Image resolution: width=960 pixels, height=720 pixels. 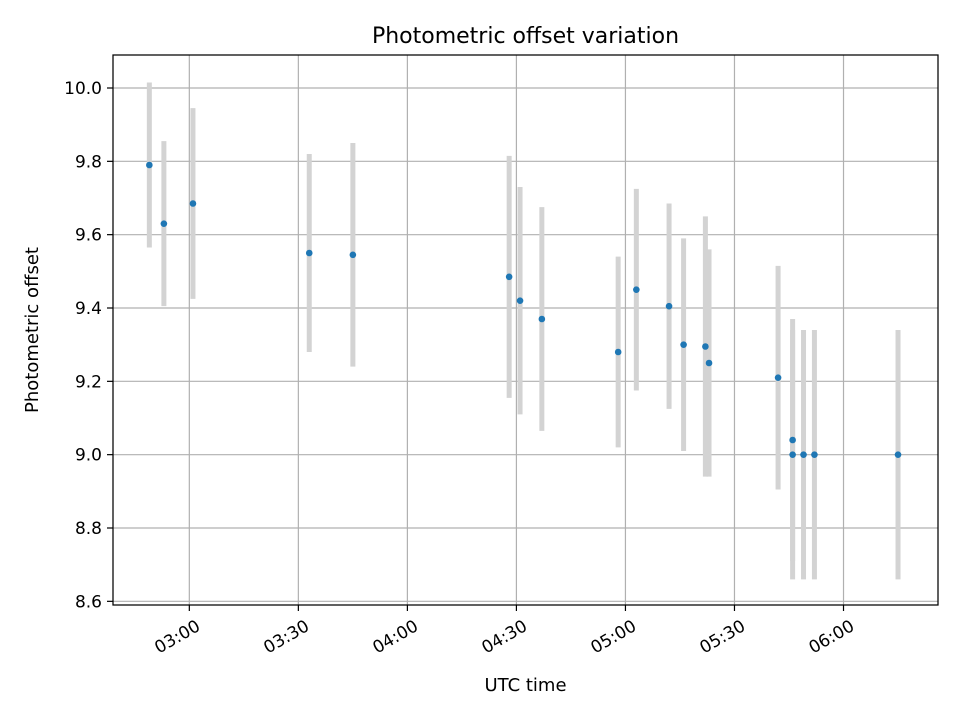 I want to click on y-axis-ticks: 8.6 8.8 9.0 9.2 9.4 9.6 9.8 10.0, so click(x=88, y=345).